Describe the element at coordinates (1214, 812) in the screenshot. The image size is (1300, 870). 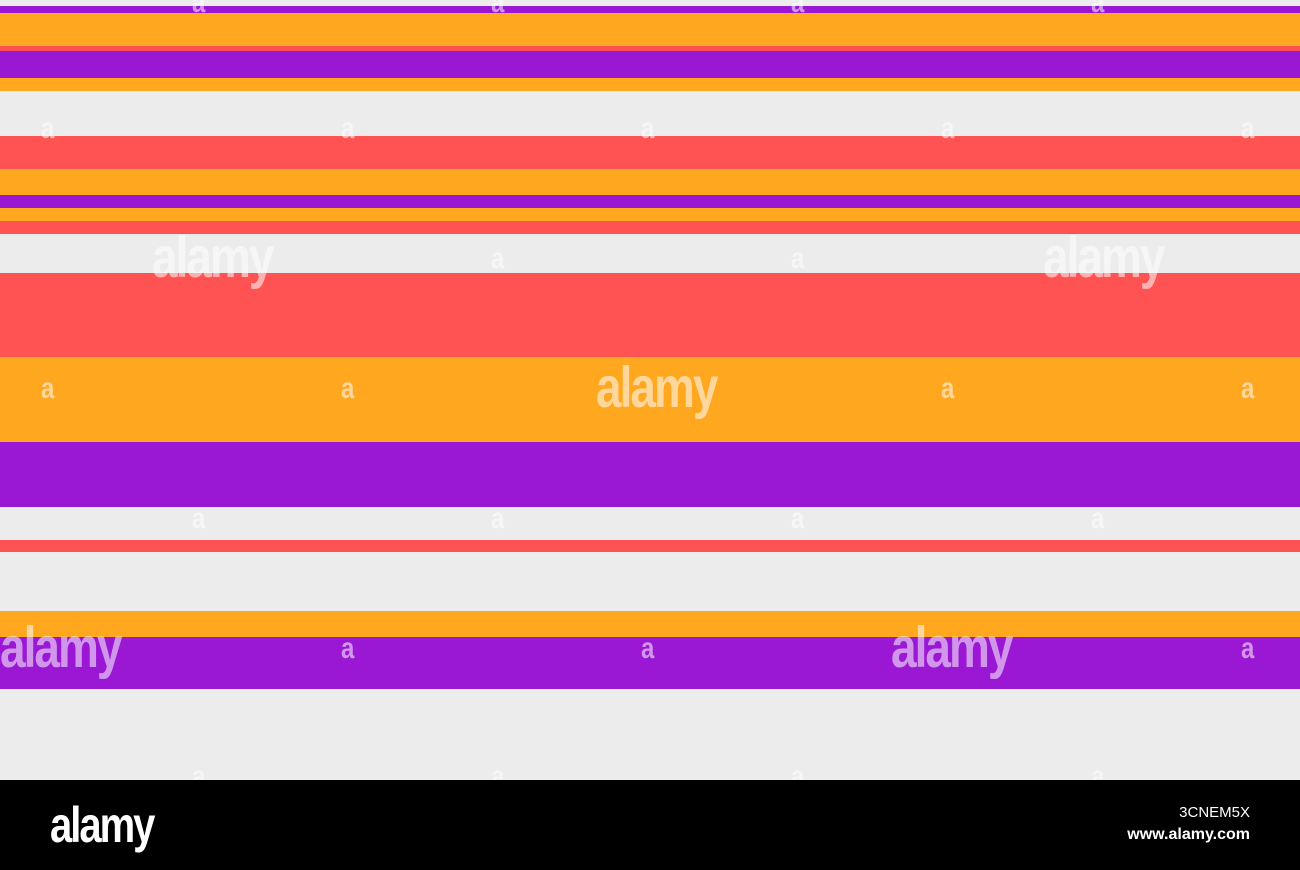
I see `image-id: 3CNEM5X` at that location.